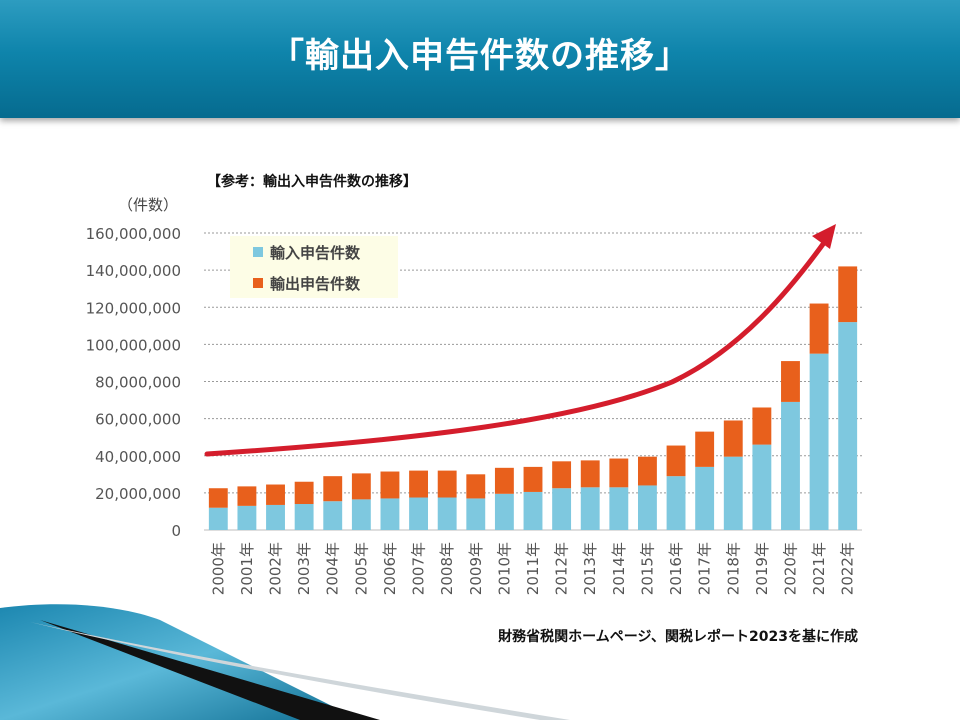 The image size is (960, 720). Describe the element at coordinates (247, 568) in the screenshot. I see `x-tick-label: 2001年` at that location.